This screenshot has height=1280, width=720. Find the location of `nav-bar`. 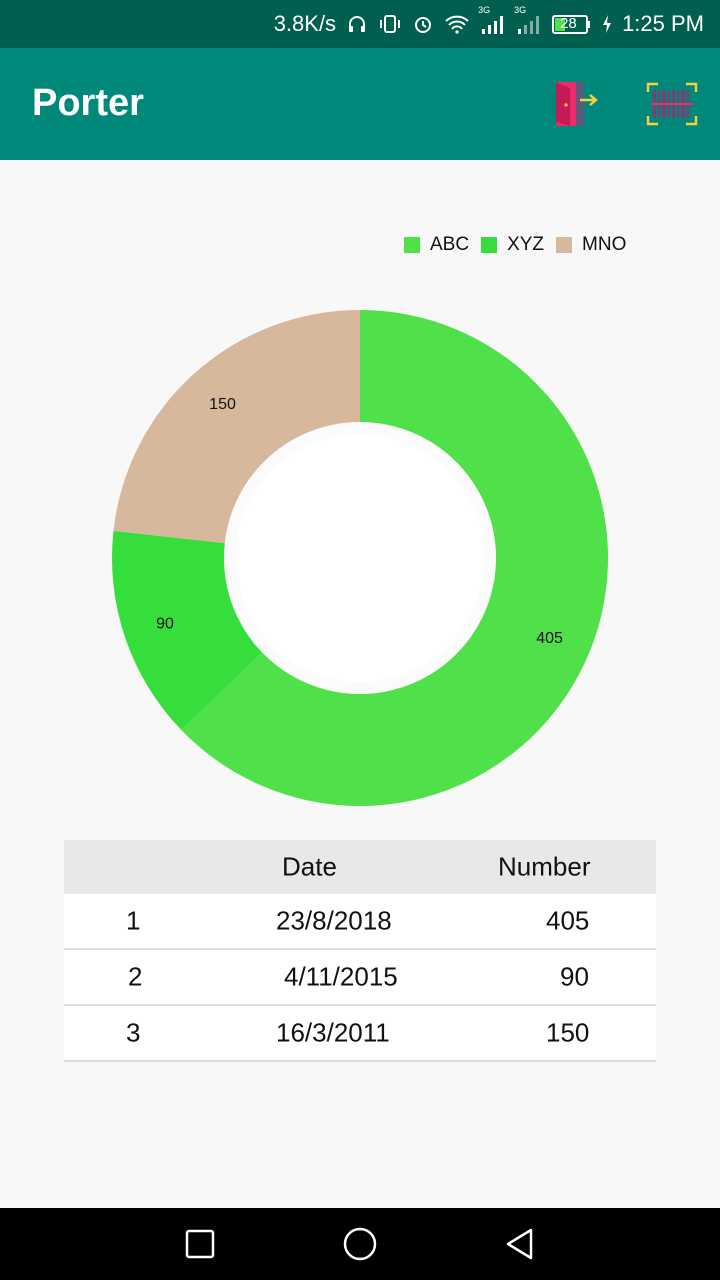

nav-bar is located at coordinates (360, 1244).